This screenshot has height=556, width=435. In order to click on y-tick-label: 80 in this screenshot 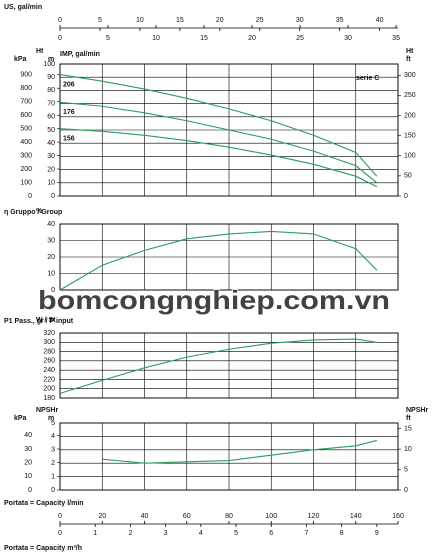, I will do `click(51, 90)`.